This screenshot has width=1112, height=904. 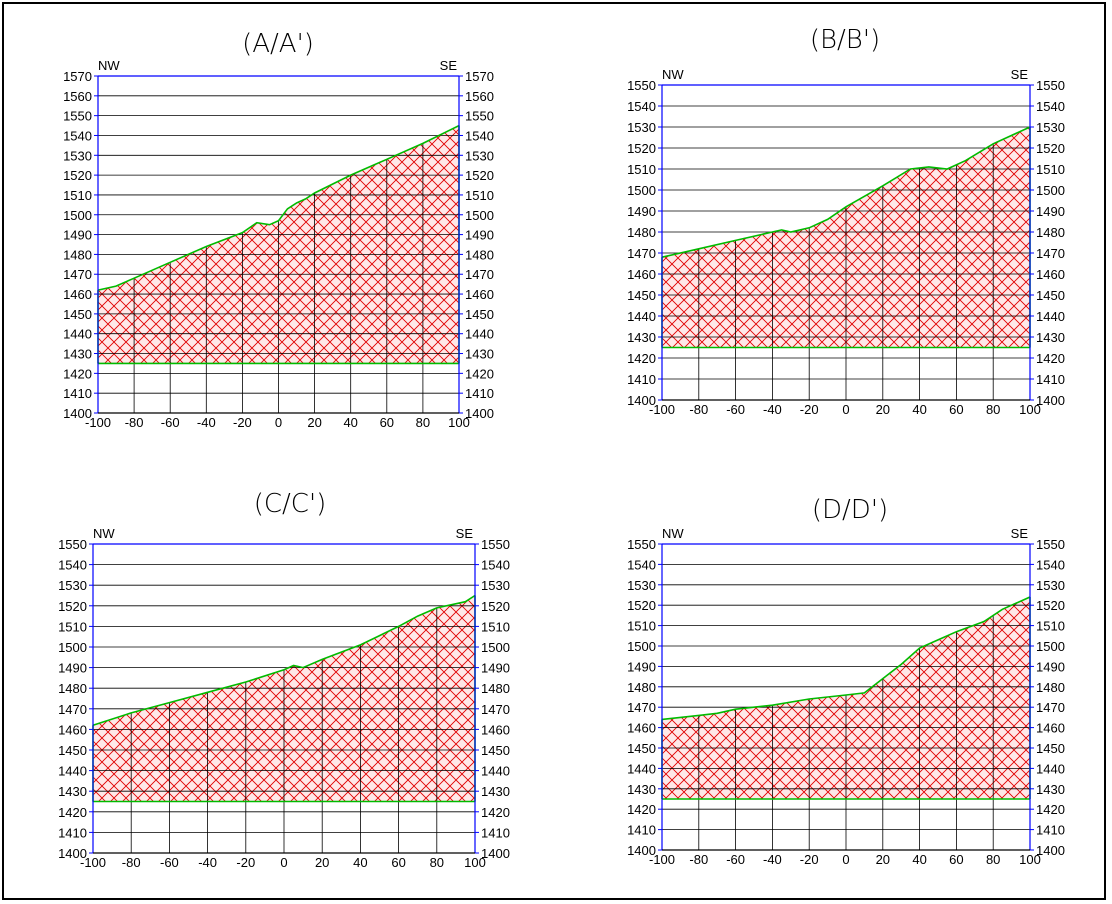 What do you see at coordinates (495, 791) in the screenshot?
I see `y-tick-label-right: 1430` at bounding box center [495, 791].